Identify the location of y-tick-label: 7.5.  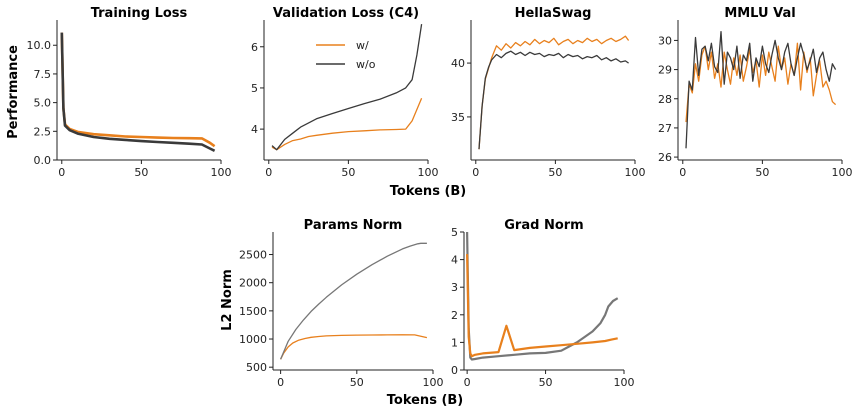
(43, 74).